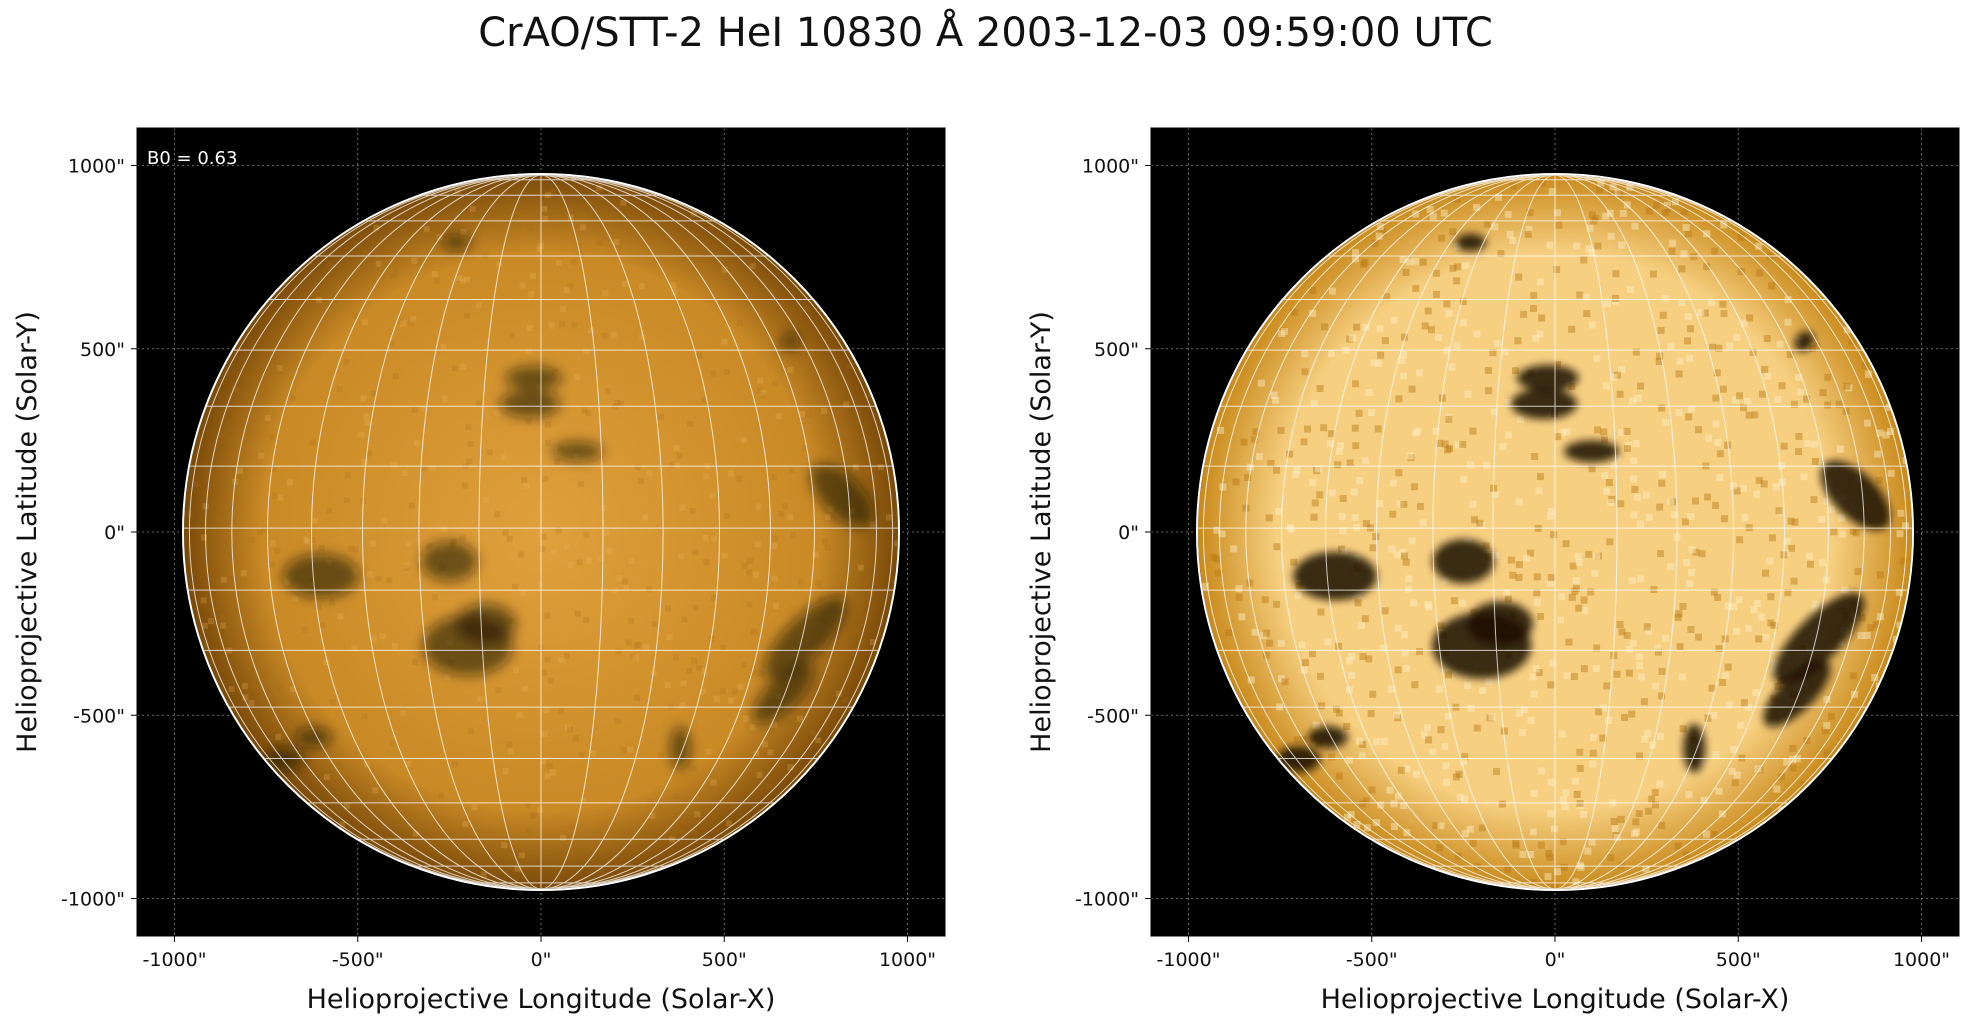 This screenshot has height=1026, width=1971. I want to click on b0-annotation: B0 = 0.63, so click(192, 158).